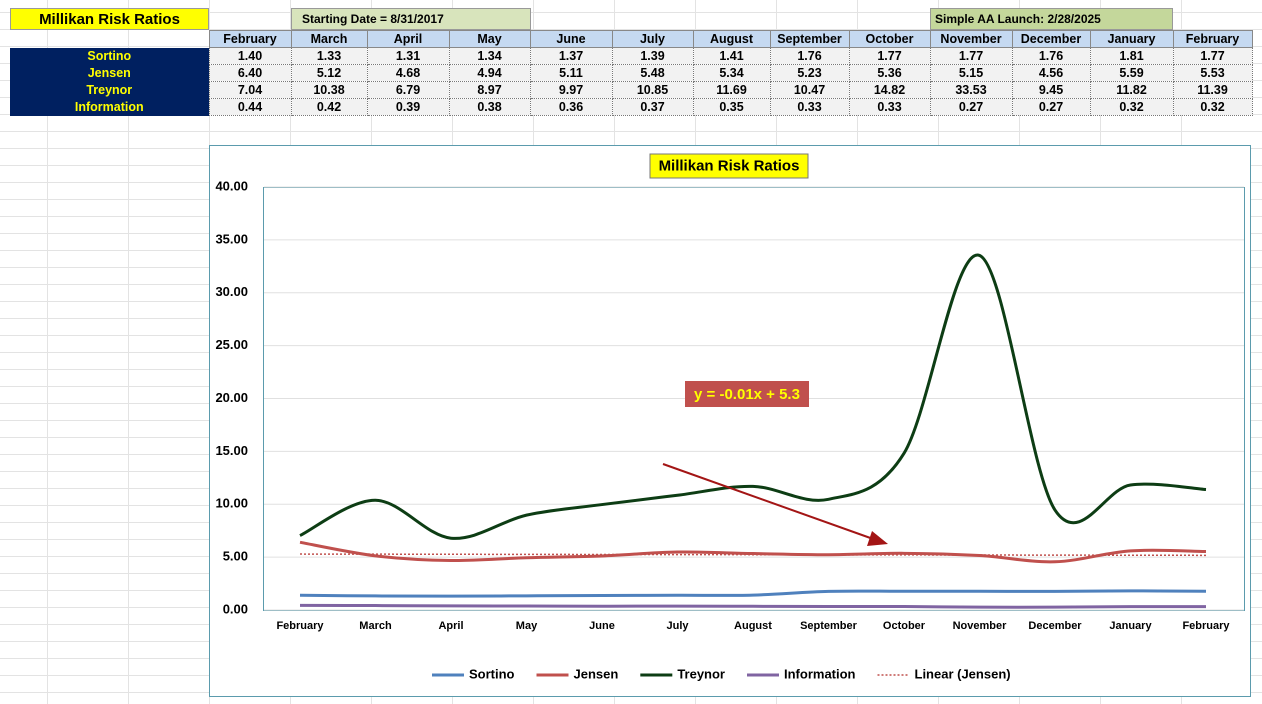 This screenshot has width=1262, height=704. What do you see at coordinates (1131, 39) in the screenshot?
I see `column-header: January` at bounding box center [1131, 39].